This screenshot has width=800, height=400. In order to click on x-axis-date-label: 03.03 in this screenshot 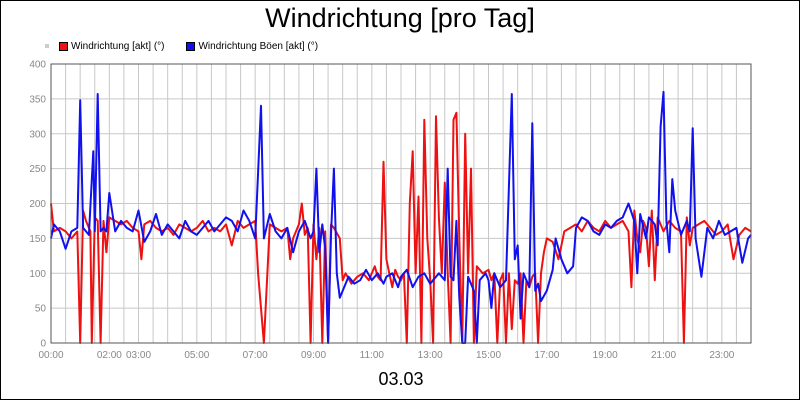, I will do `click(401, 379)`.